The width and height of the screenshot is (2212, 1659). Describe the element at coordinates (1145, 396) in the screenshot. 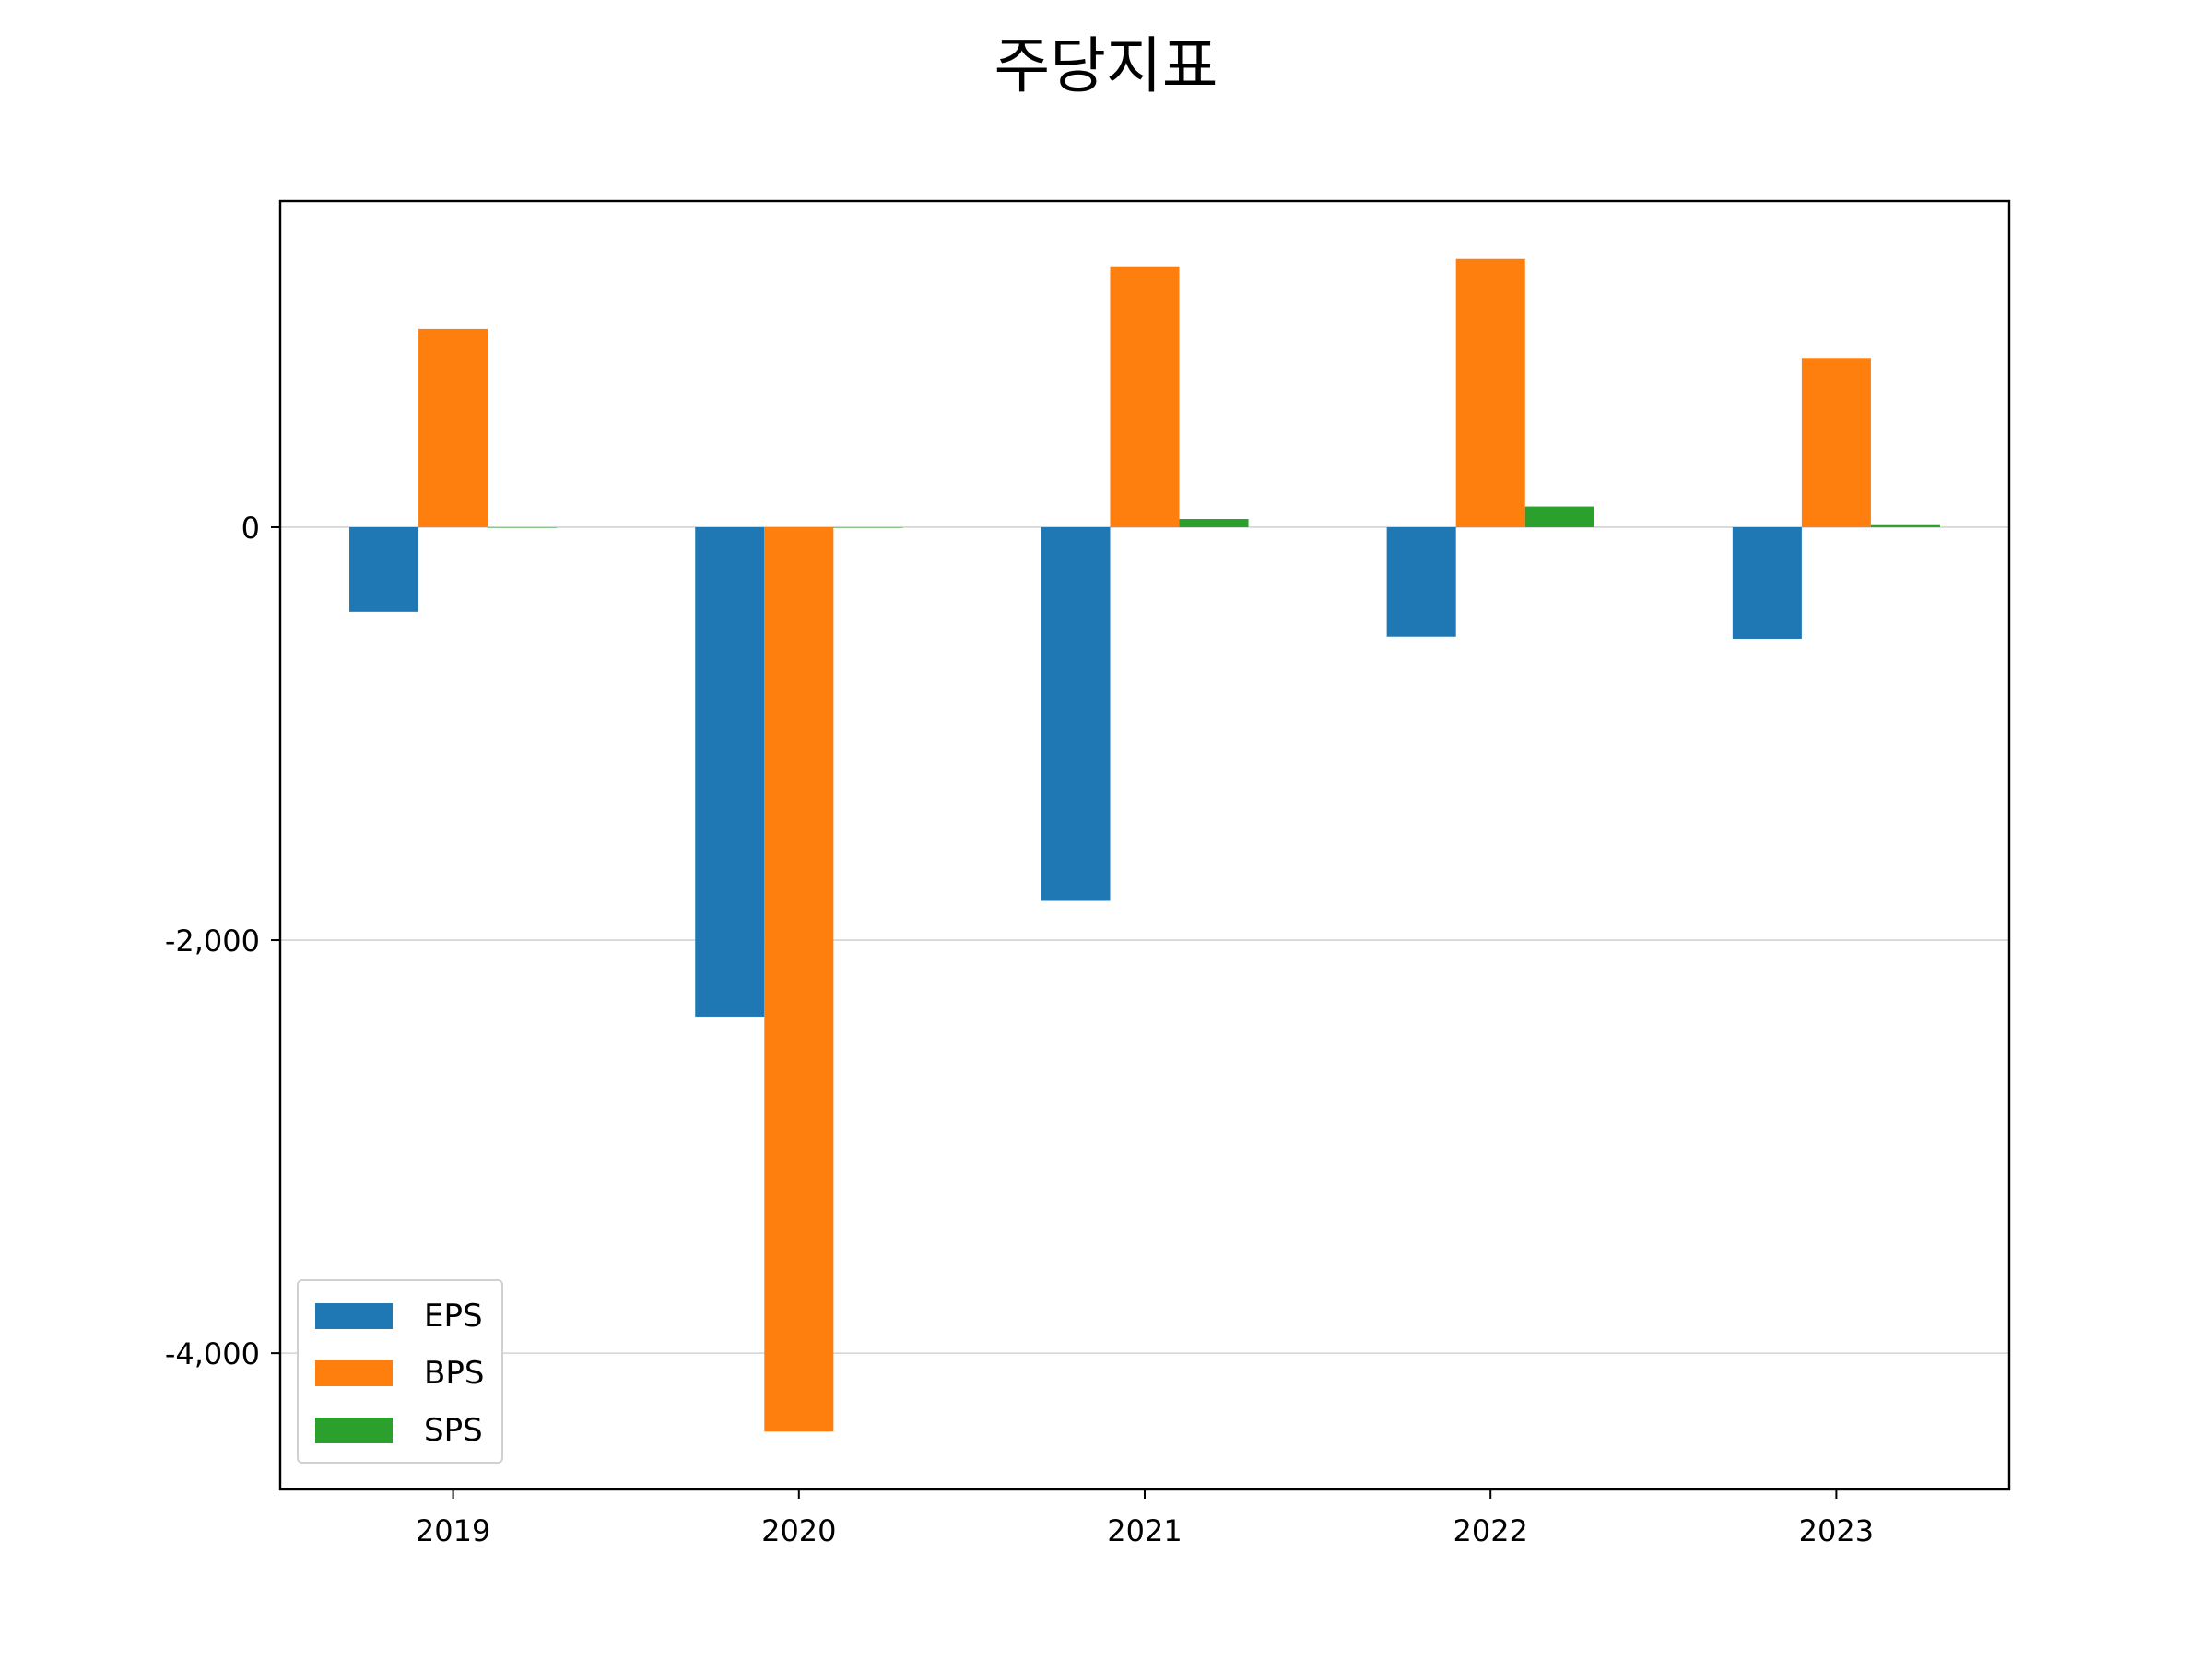

I see `bar-bps-2021` at that location.